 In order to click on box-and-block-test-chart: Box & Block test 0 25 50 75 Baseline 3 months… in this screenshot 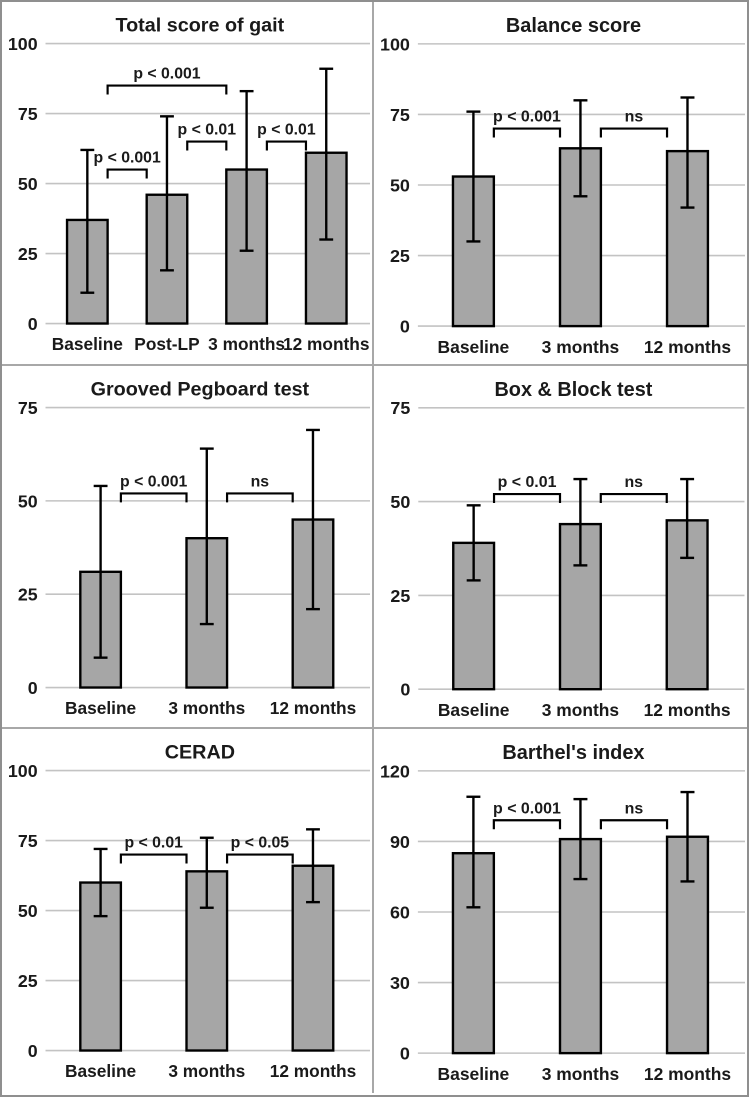, I will do `click(567, 549)`.